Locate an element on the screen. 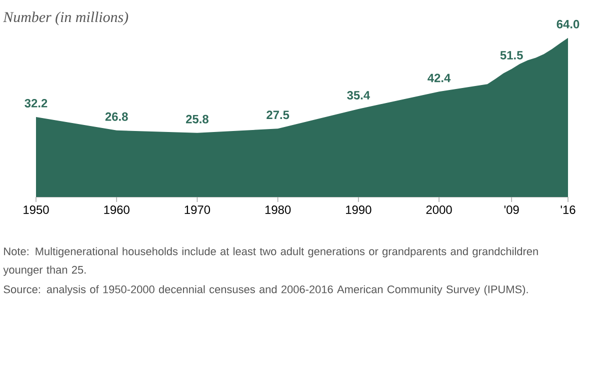  data-label: 51.5 is located at coordinates (511, 55).